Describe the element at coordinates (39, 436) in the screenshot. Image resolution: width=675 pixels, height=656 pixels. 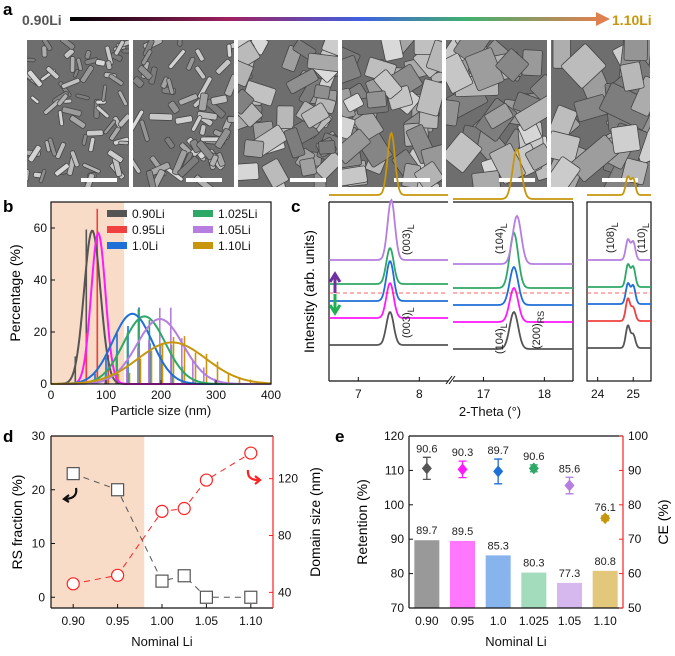
I see `y-tick-label: 30` at that location.